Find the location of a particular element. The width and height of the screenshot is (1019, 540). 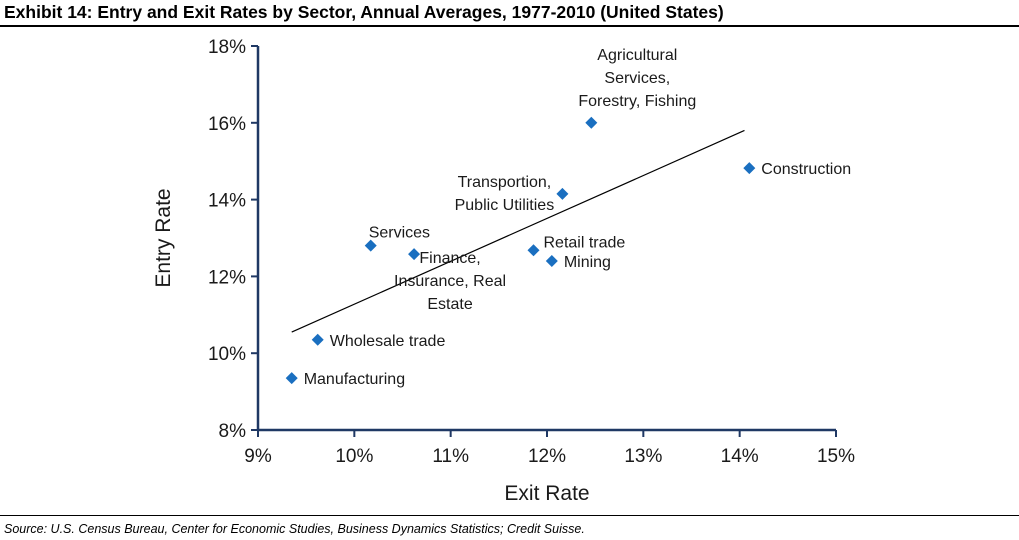

x-tick-label: 14% is located at coordinates (740, 456).